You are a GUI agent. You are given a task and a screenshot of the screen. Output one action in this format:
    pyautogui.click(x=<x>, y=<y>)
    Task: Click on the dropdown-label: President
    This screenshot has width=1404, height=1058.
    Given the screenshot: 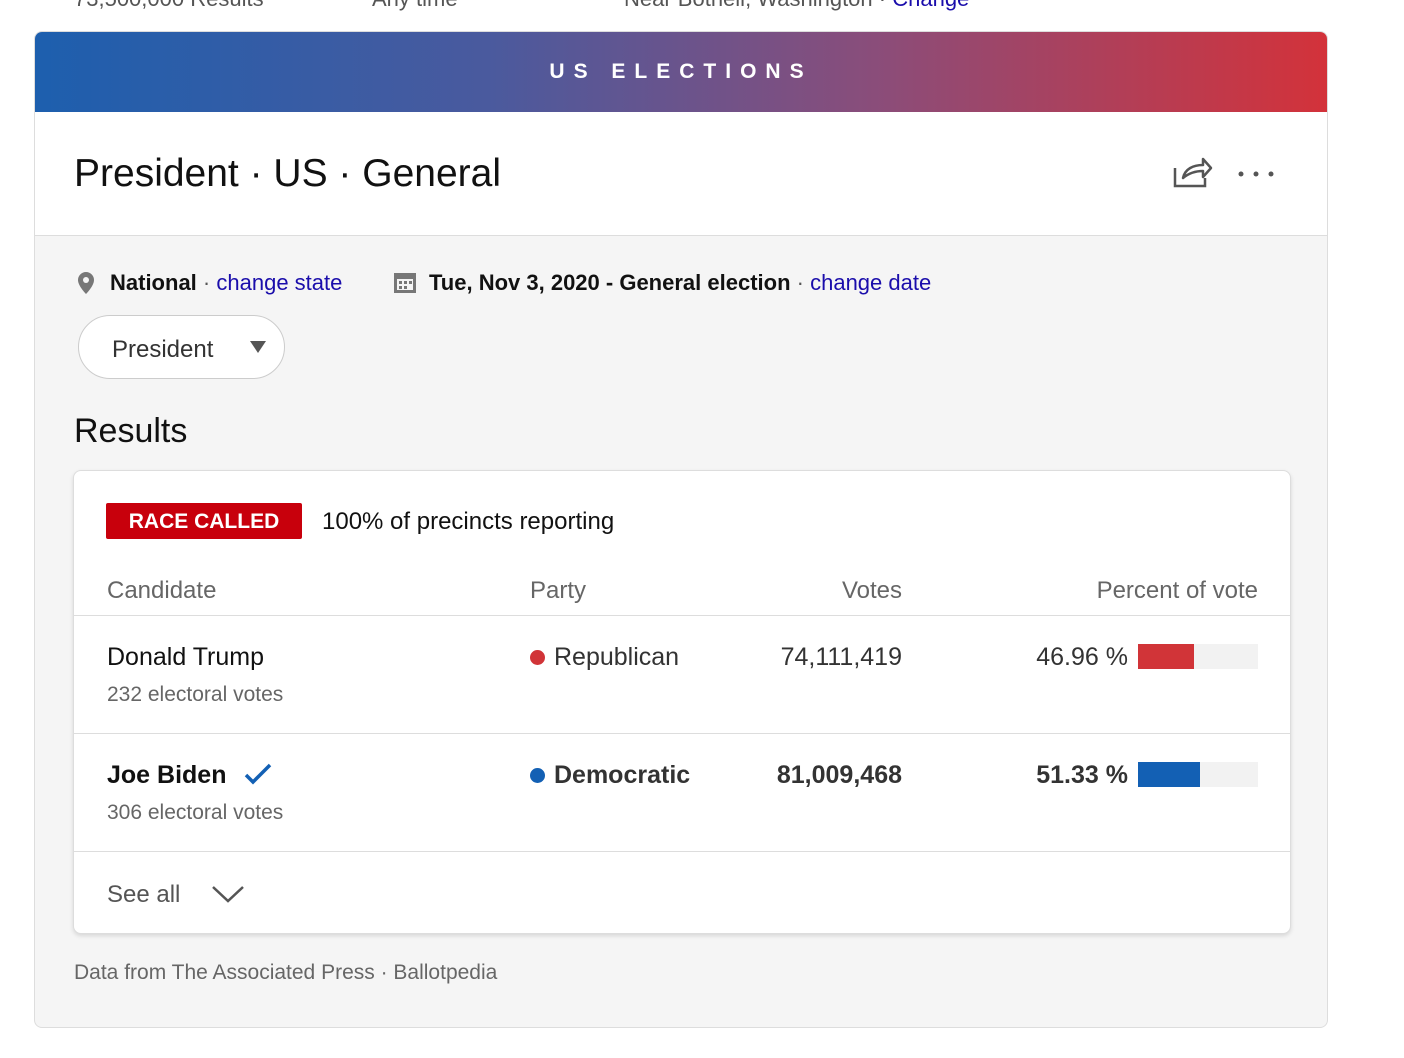 What is the action you would take?
    pyautogui.click(x=163, y=349)
    